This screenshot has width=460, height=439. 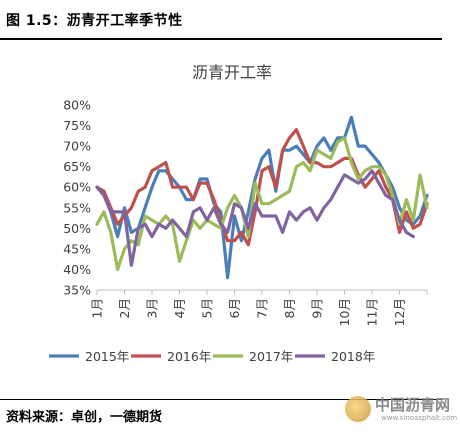 What do you see at coordinates (271, 356) in the screenshot?
I see `legend-label: 2017年` at bounding box center [271, 356].